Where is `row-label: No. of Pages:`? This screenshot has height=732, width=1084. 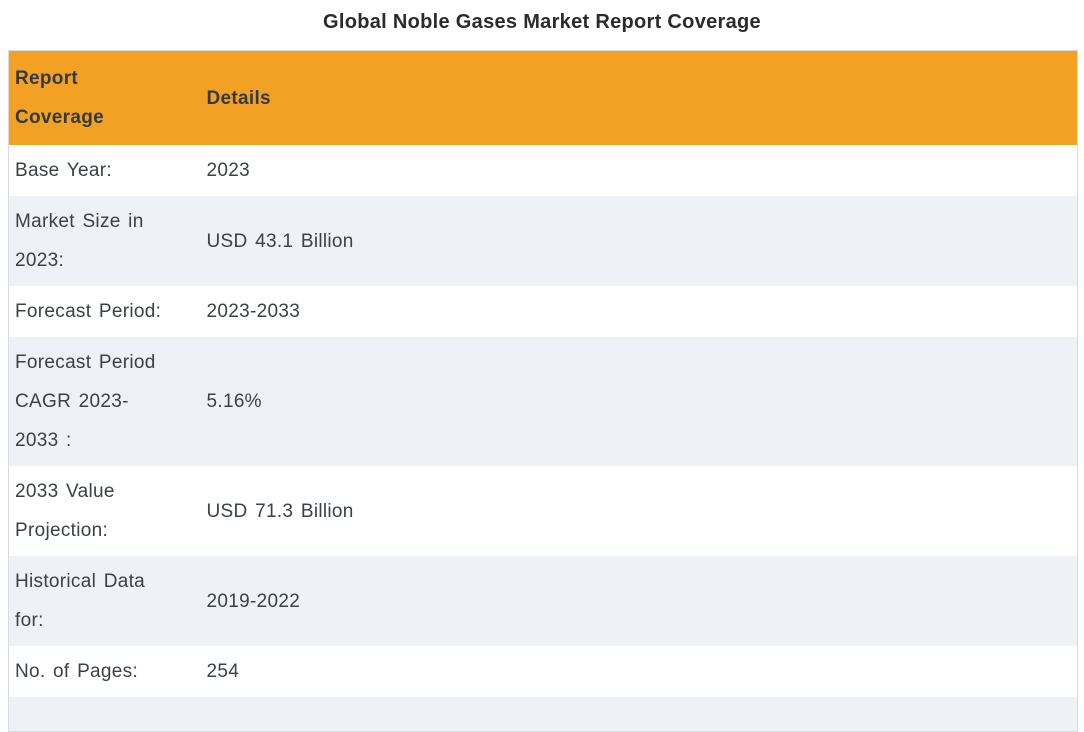
row-label: No. of Pages: is located at coordinates (77, 671).